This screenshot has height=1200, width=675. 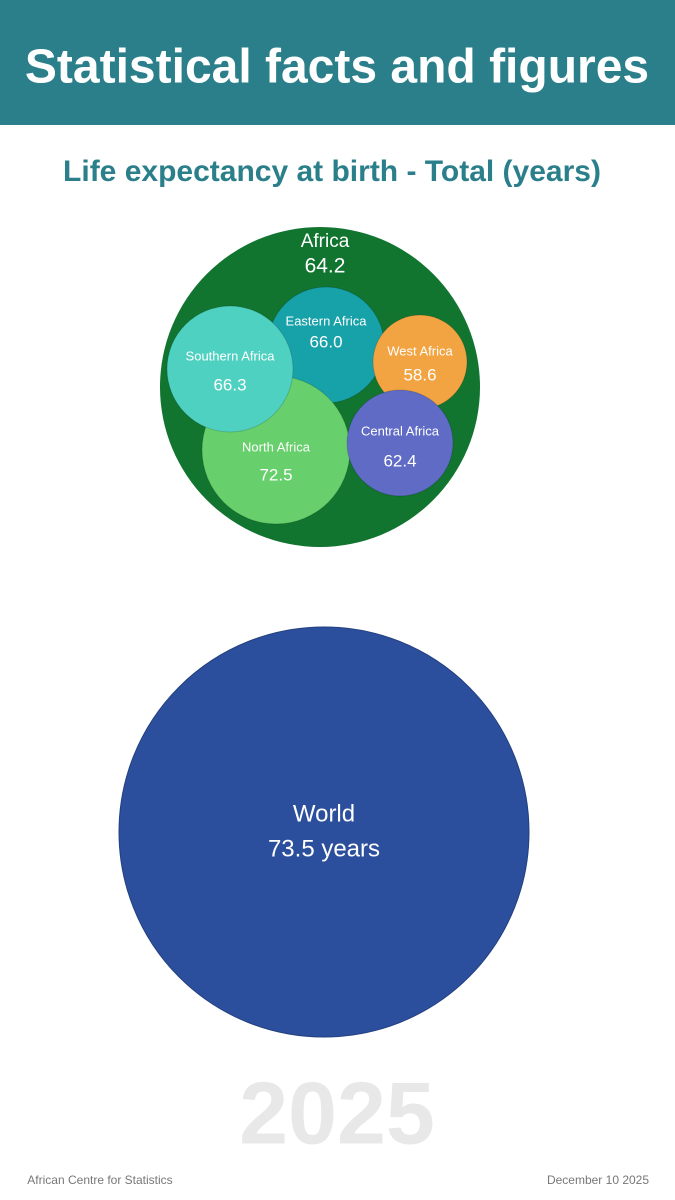 I want to click on bubble-value: 58.6, so click(x=419, y=374).